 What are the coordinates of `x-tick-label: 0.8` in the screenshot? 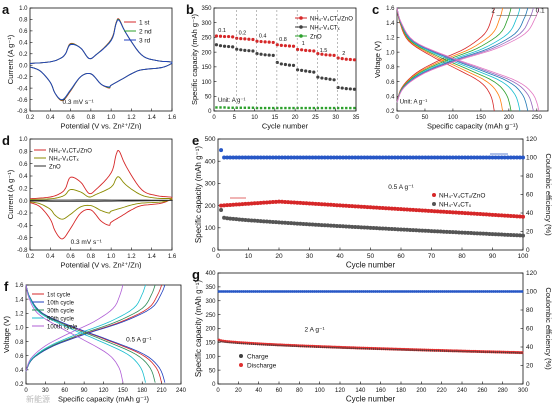 It's located at (91, 118).